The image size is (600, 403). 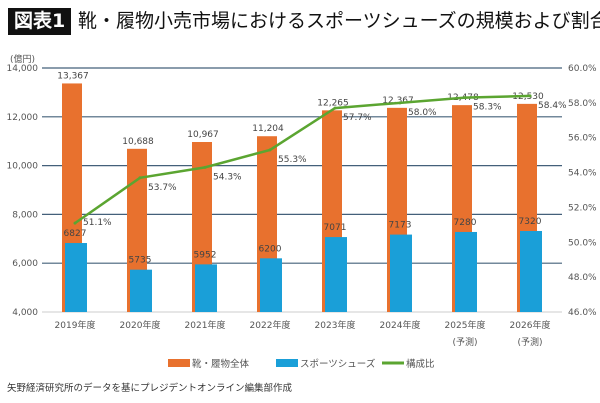 I want to click on line-label: 51.1%, so click(x=97, y=223).